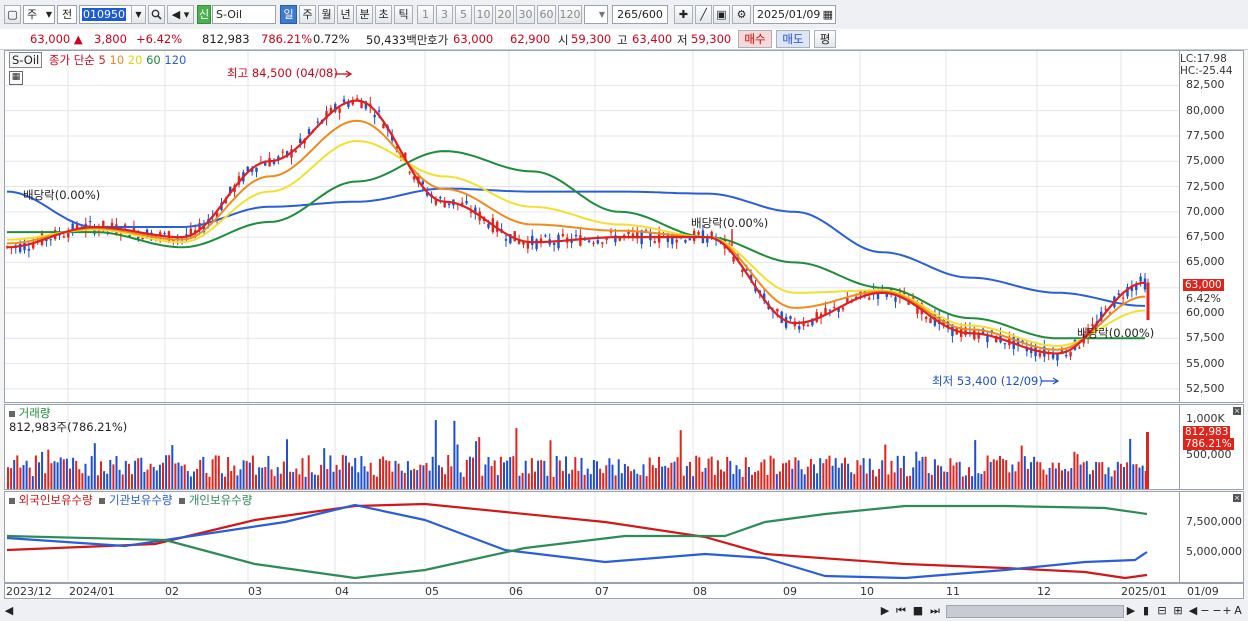  Describe the element at coordinates (1035, 611) in the screenshot. I see `scroll-thumb` at that location.